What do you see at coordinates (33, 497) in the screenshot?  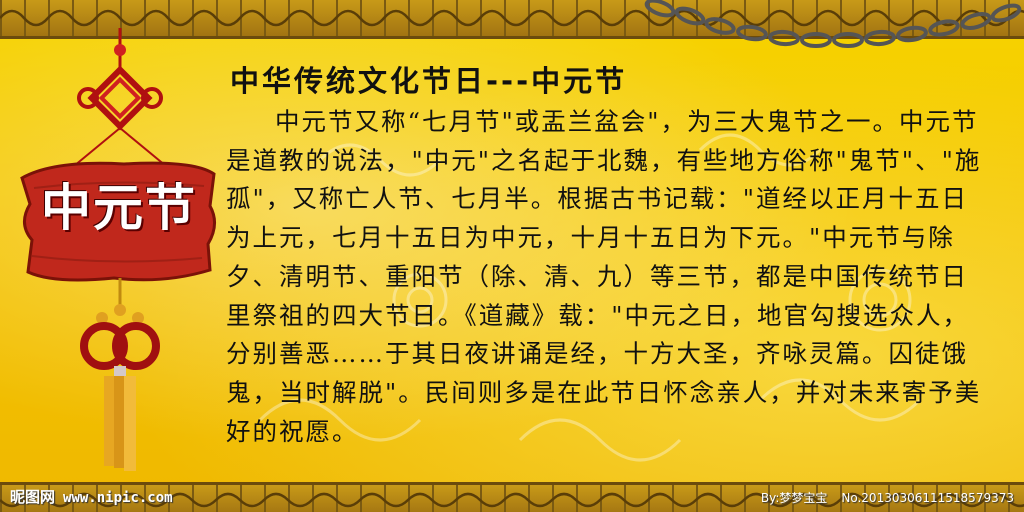 I see `site-name: 昵图网` at bounding box center [33, 497].